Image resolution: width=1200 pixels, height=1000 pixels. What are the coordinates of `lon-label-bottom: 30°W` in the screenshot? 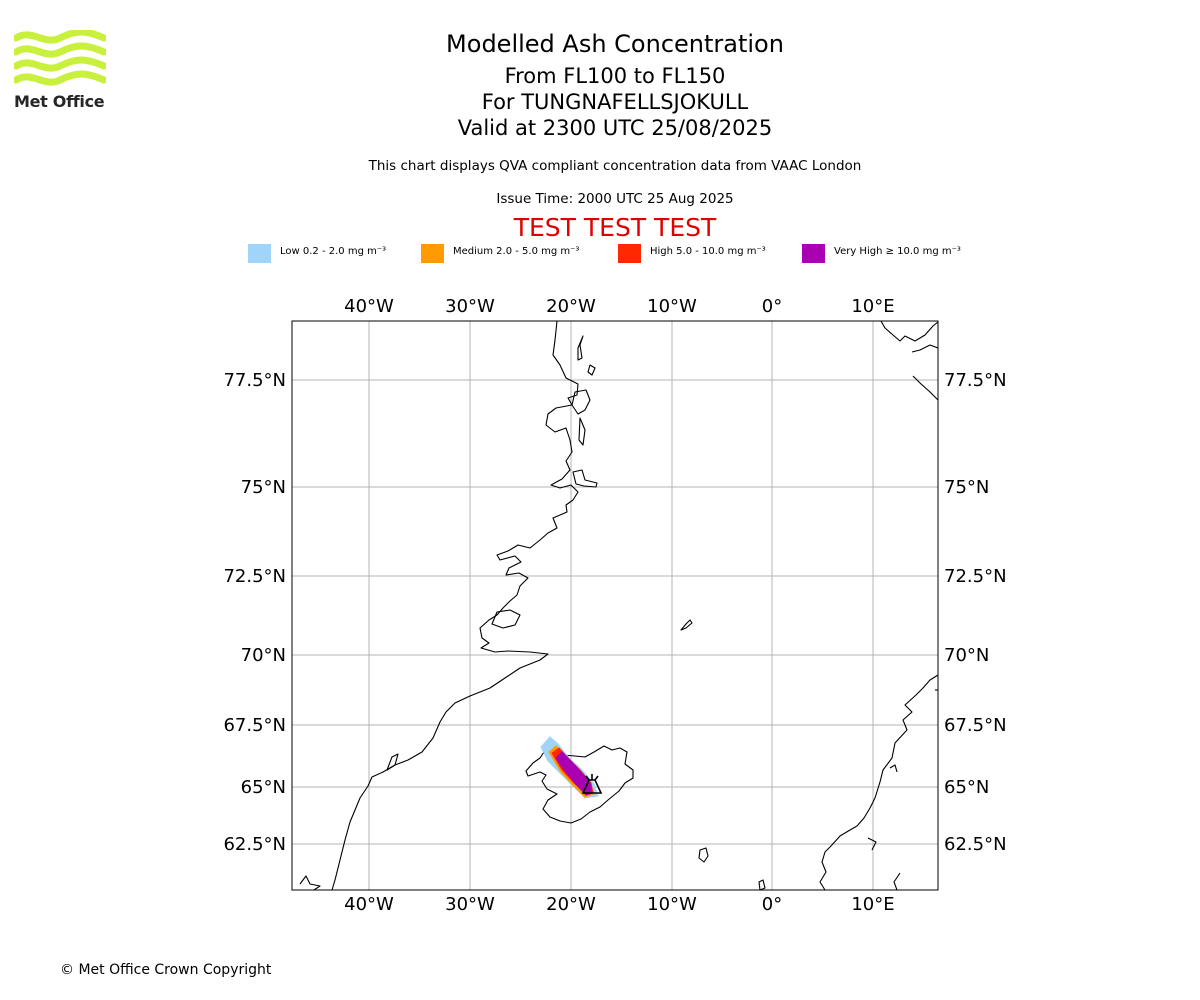 It's located at (470, 904).